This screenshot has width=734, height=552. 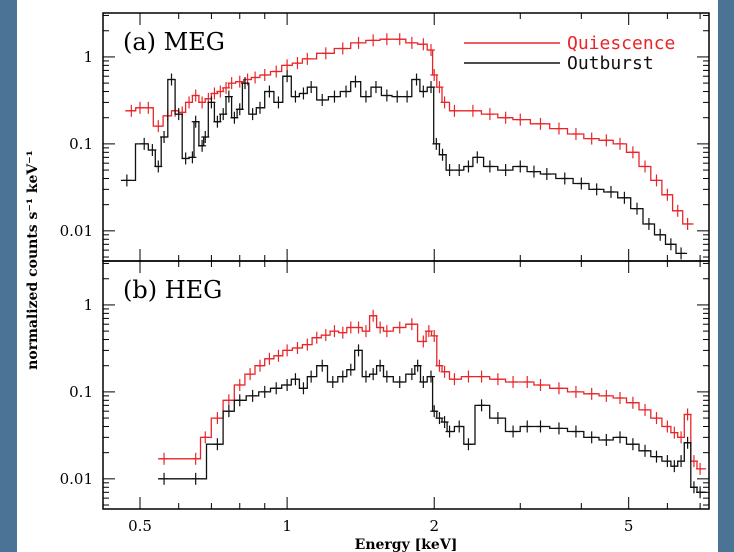 I want to click on legend: Quiescence Outburst, so click(x=569, y=53).